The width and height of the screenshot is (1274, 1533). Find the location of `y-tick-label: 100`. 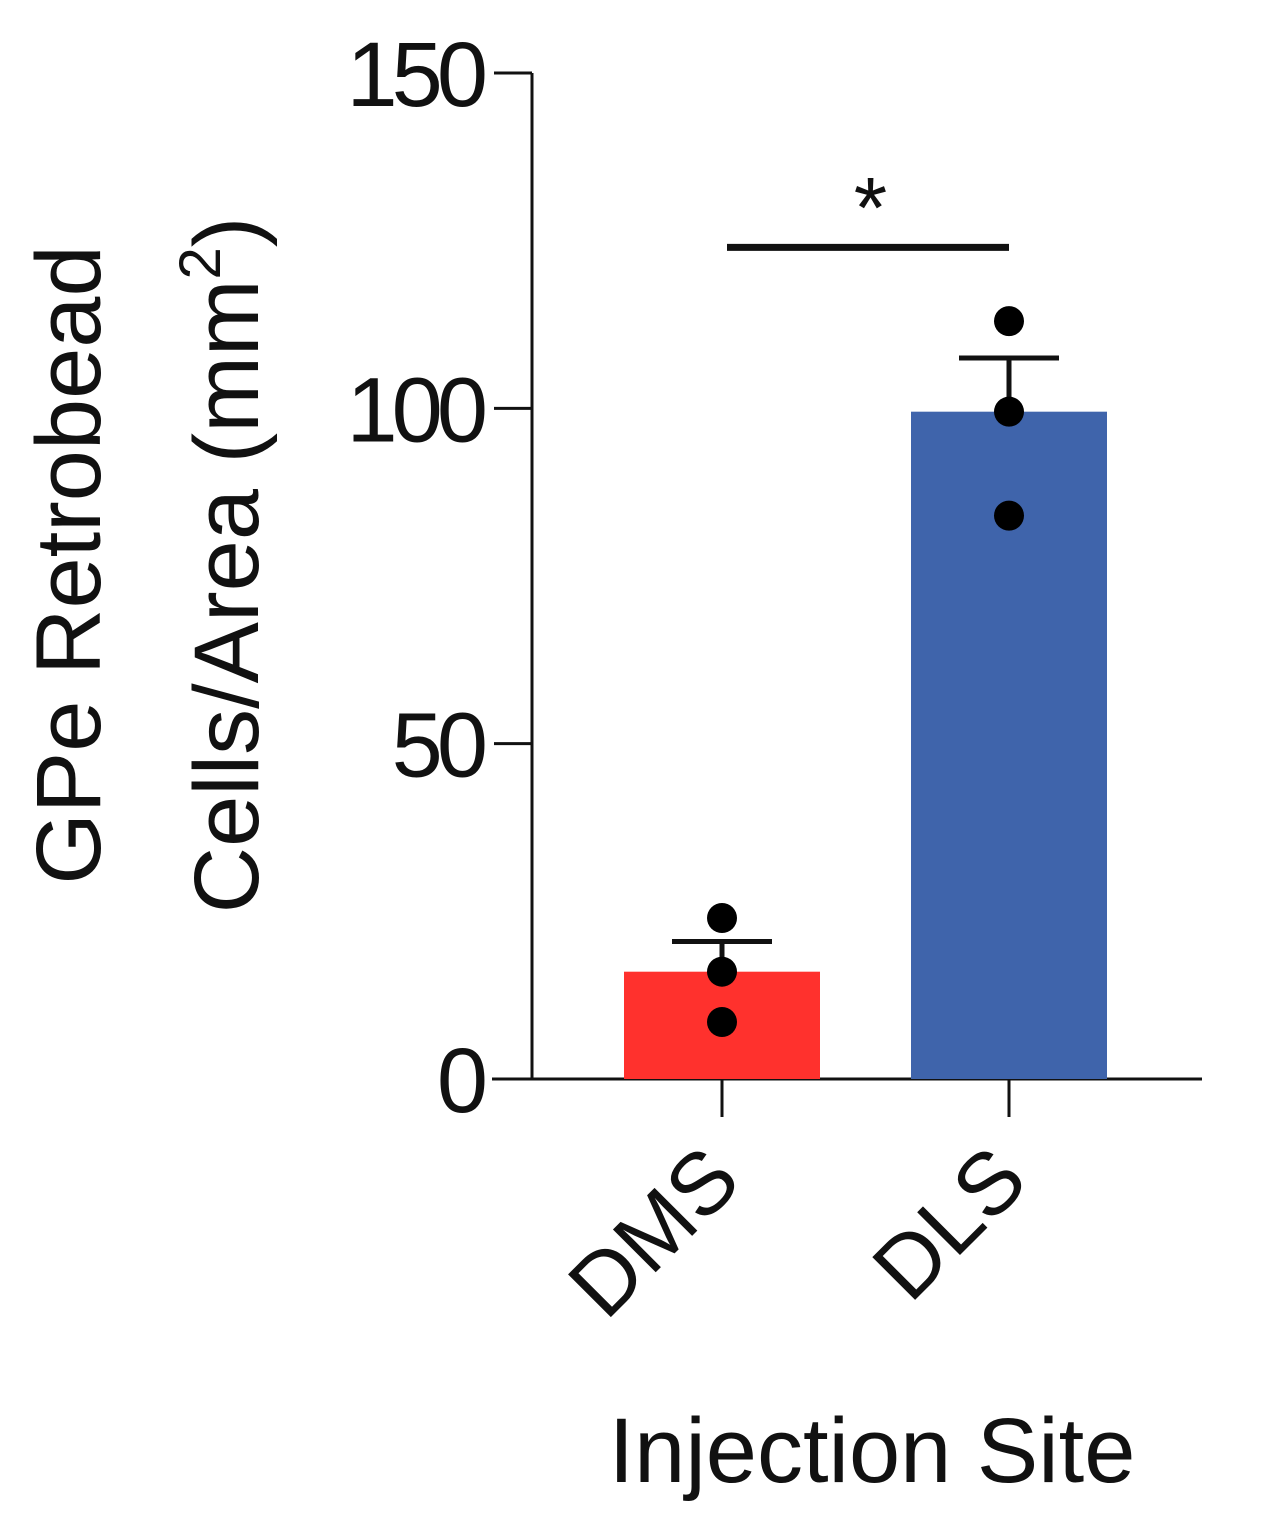

y-tick-label: 100 is located at coordinates (416, 410).